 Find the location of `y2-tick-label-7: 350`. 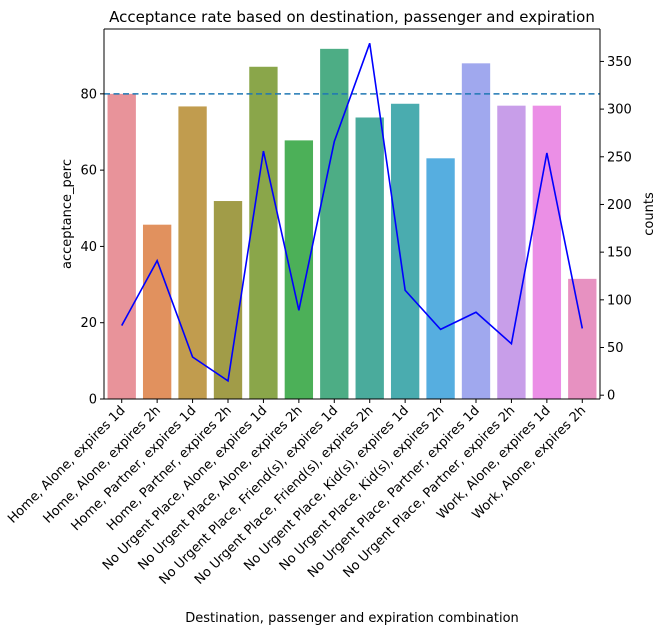

y2-tick-label-7: 350 is located at coordinates (619, 62).